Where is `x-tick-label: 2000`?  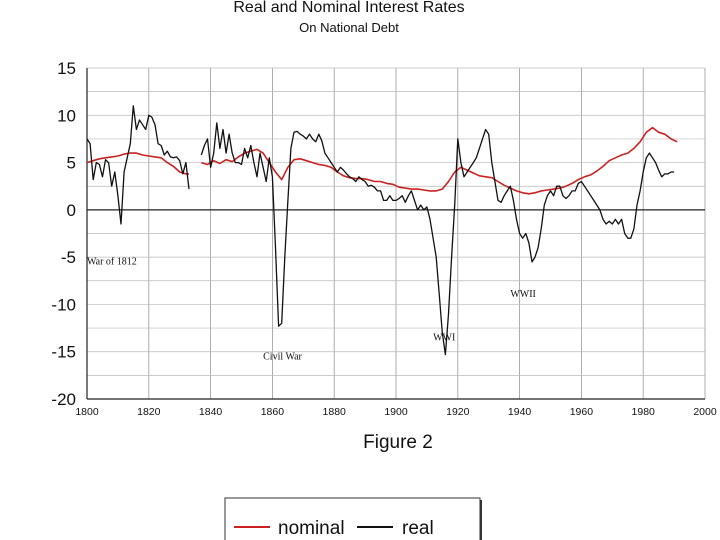 x-tick-label: 2000 is located at coordinates (705, 412).